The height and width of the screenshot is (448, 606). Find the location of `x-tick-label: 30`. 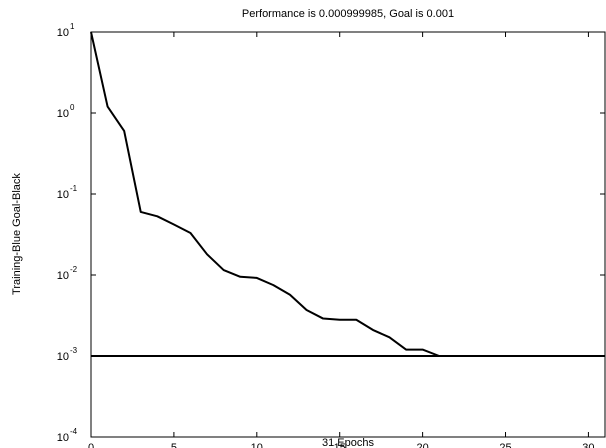

x-tick-label: 30 is located at coordinates (588, 445).